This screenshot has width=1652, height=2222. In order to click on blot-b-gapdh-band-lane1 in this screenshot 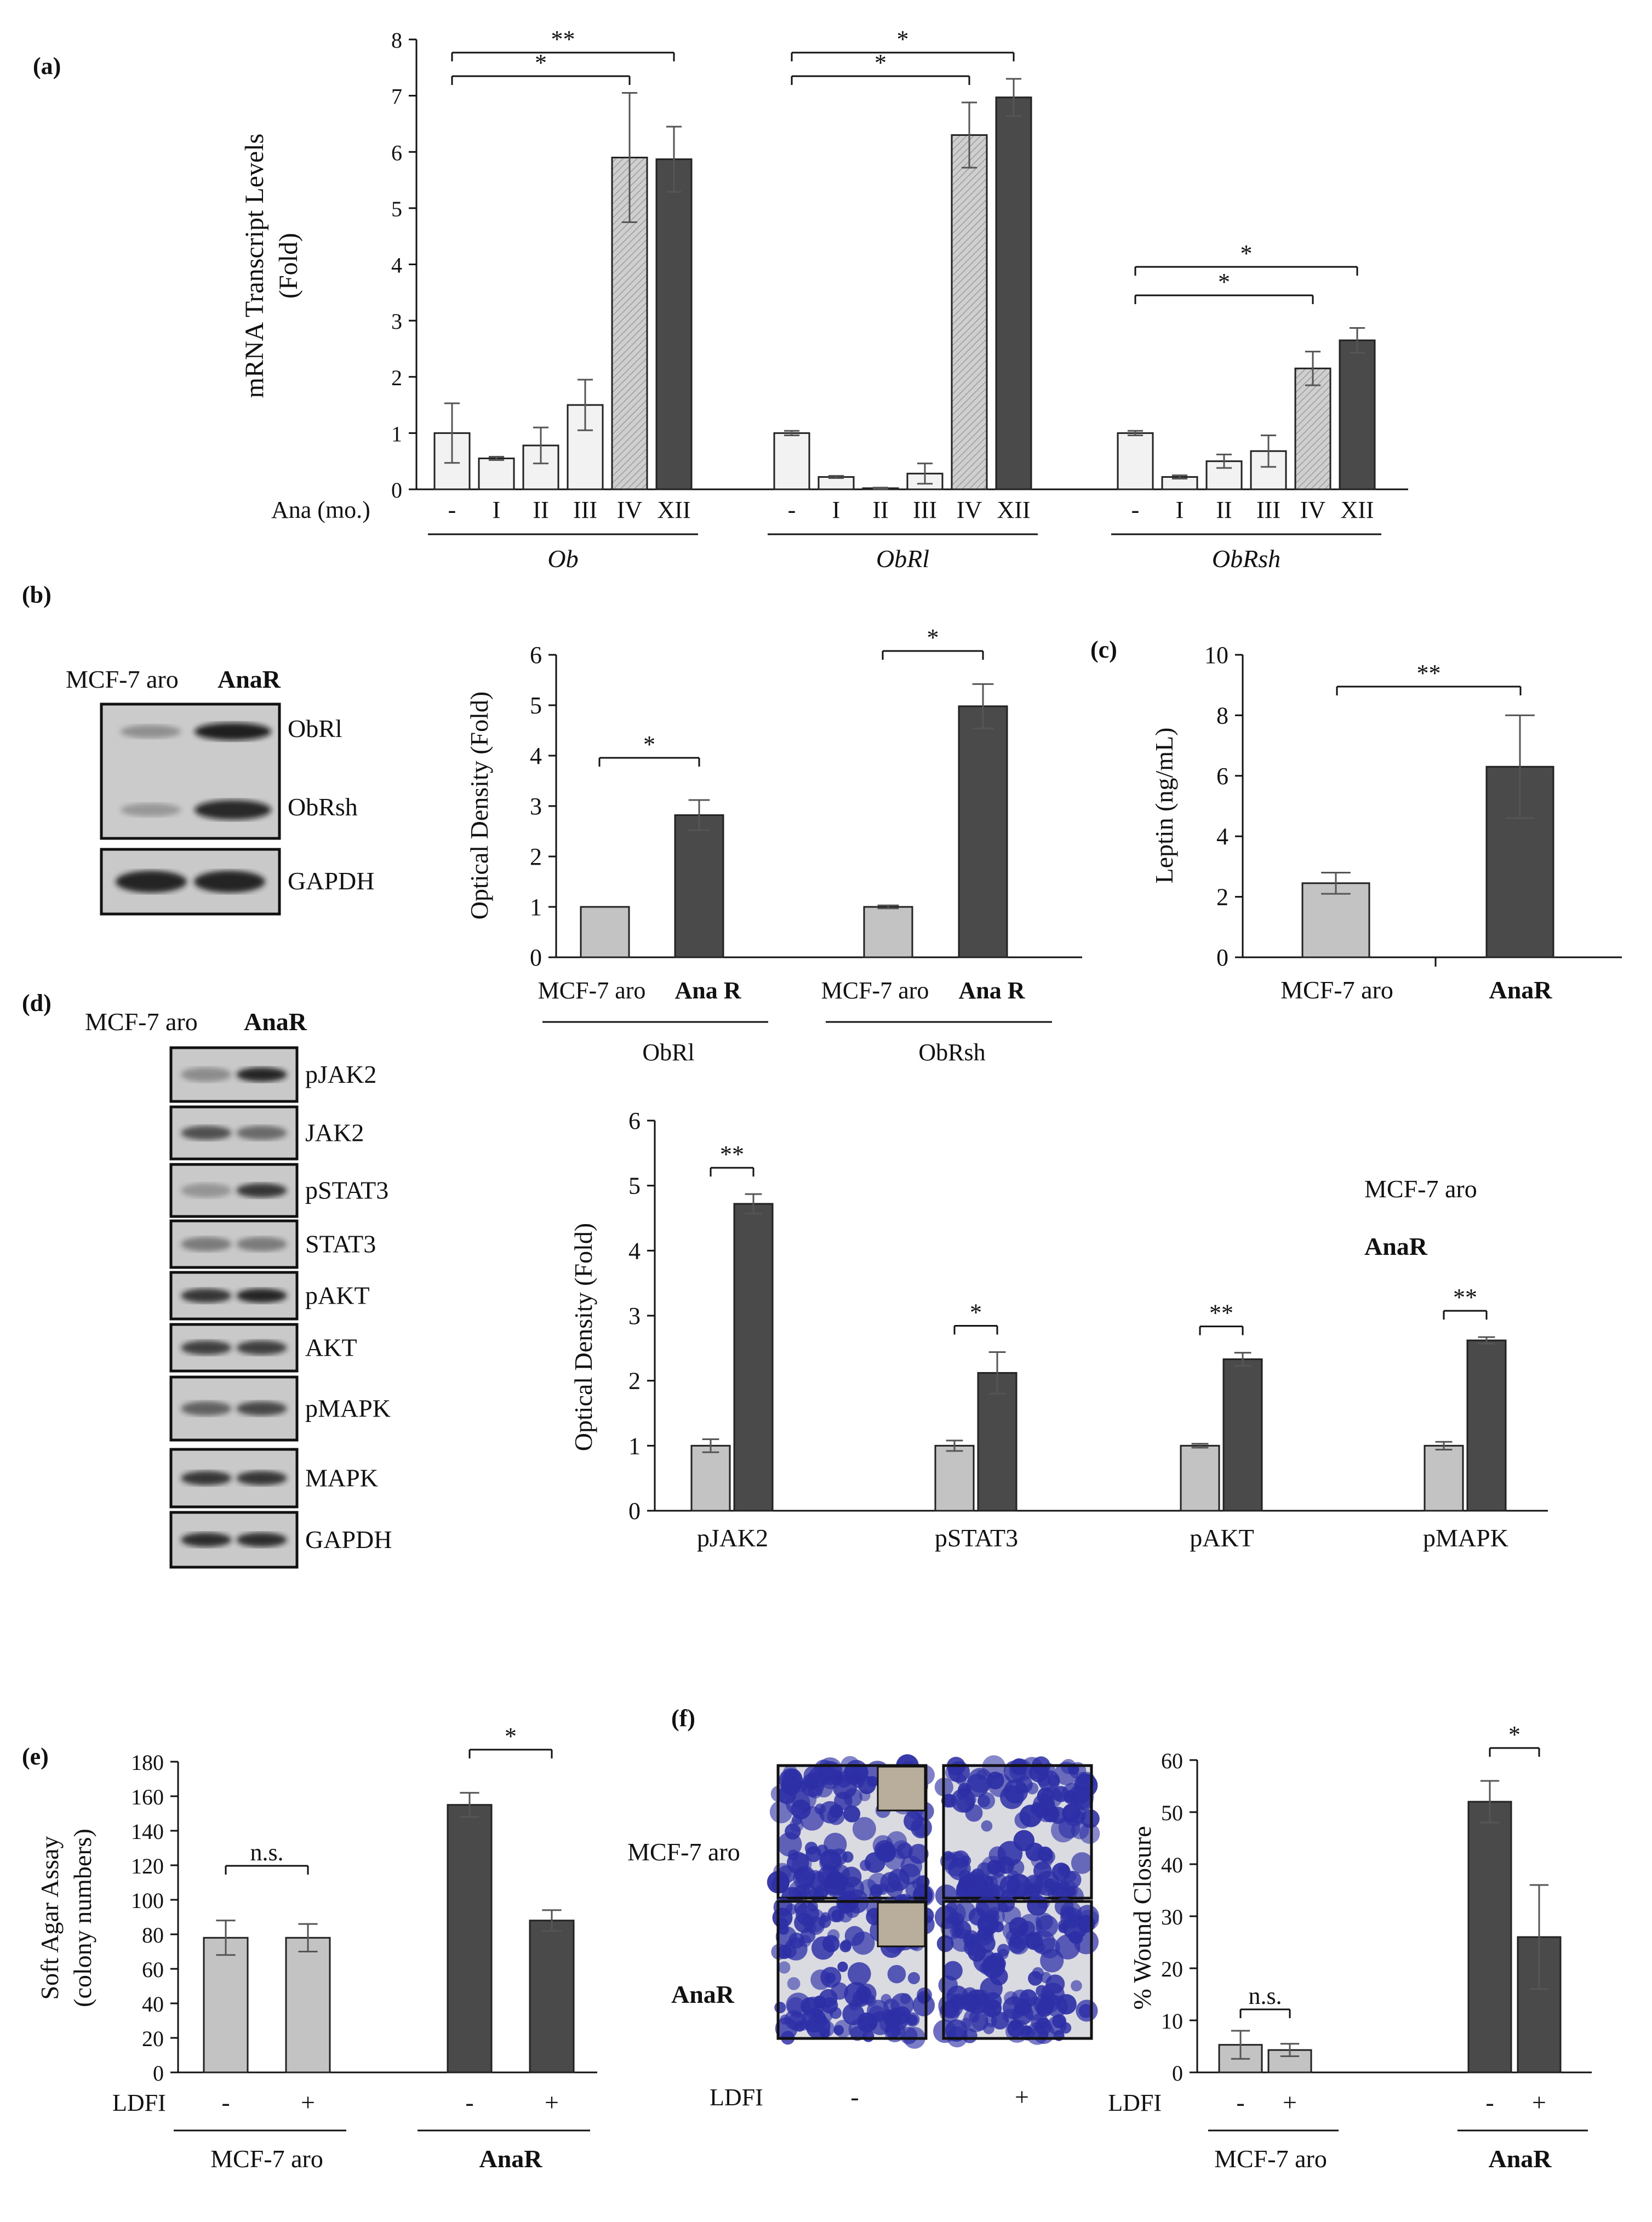, I will do `click(151, 882)`.